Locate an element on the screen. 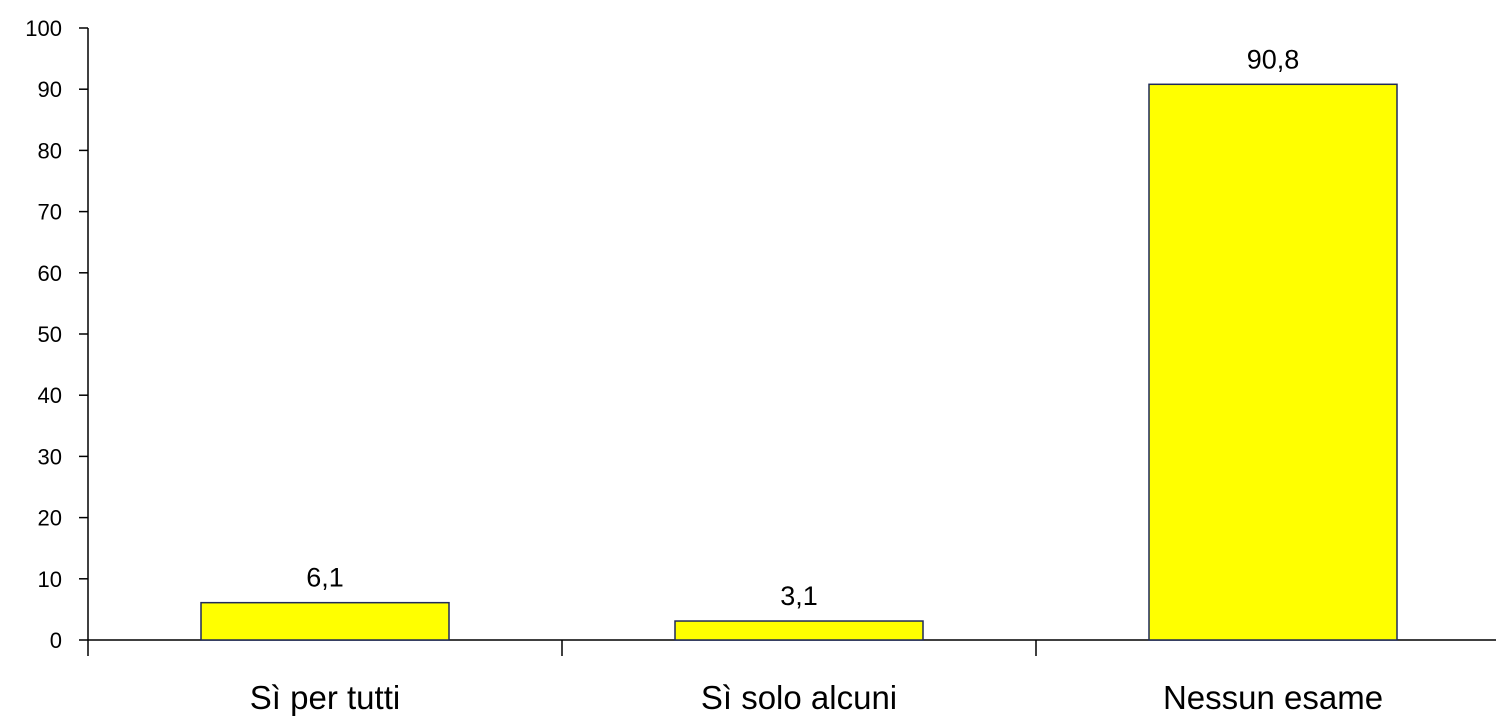  y-tick-label: 30 is located at coordinates (50, 456).